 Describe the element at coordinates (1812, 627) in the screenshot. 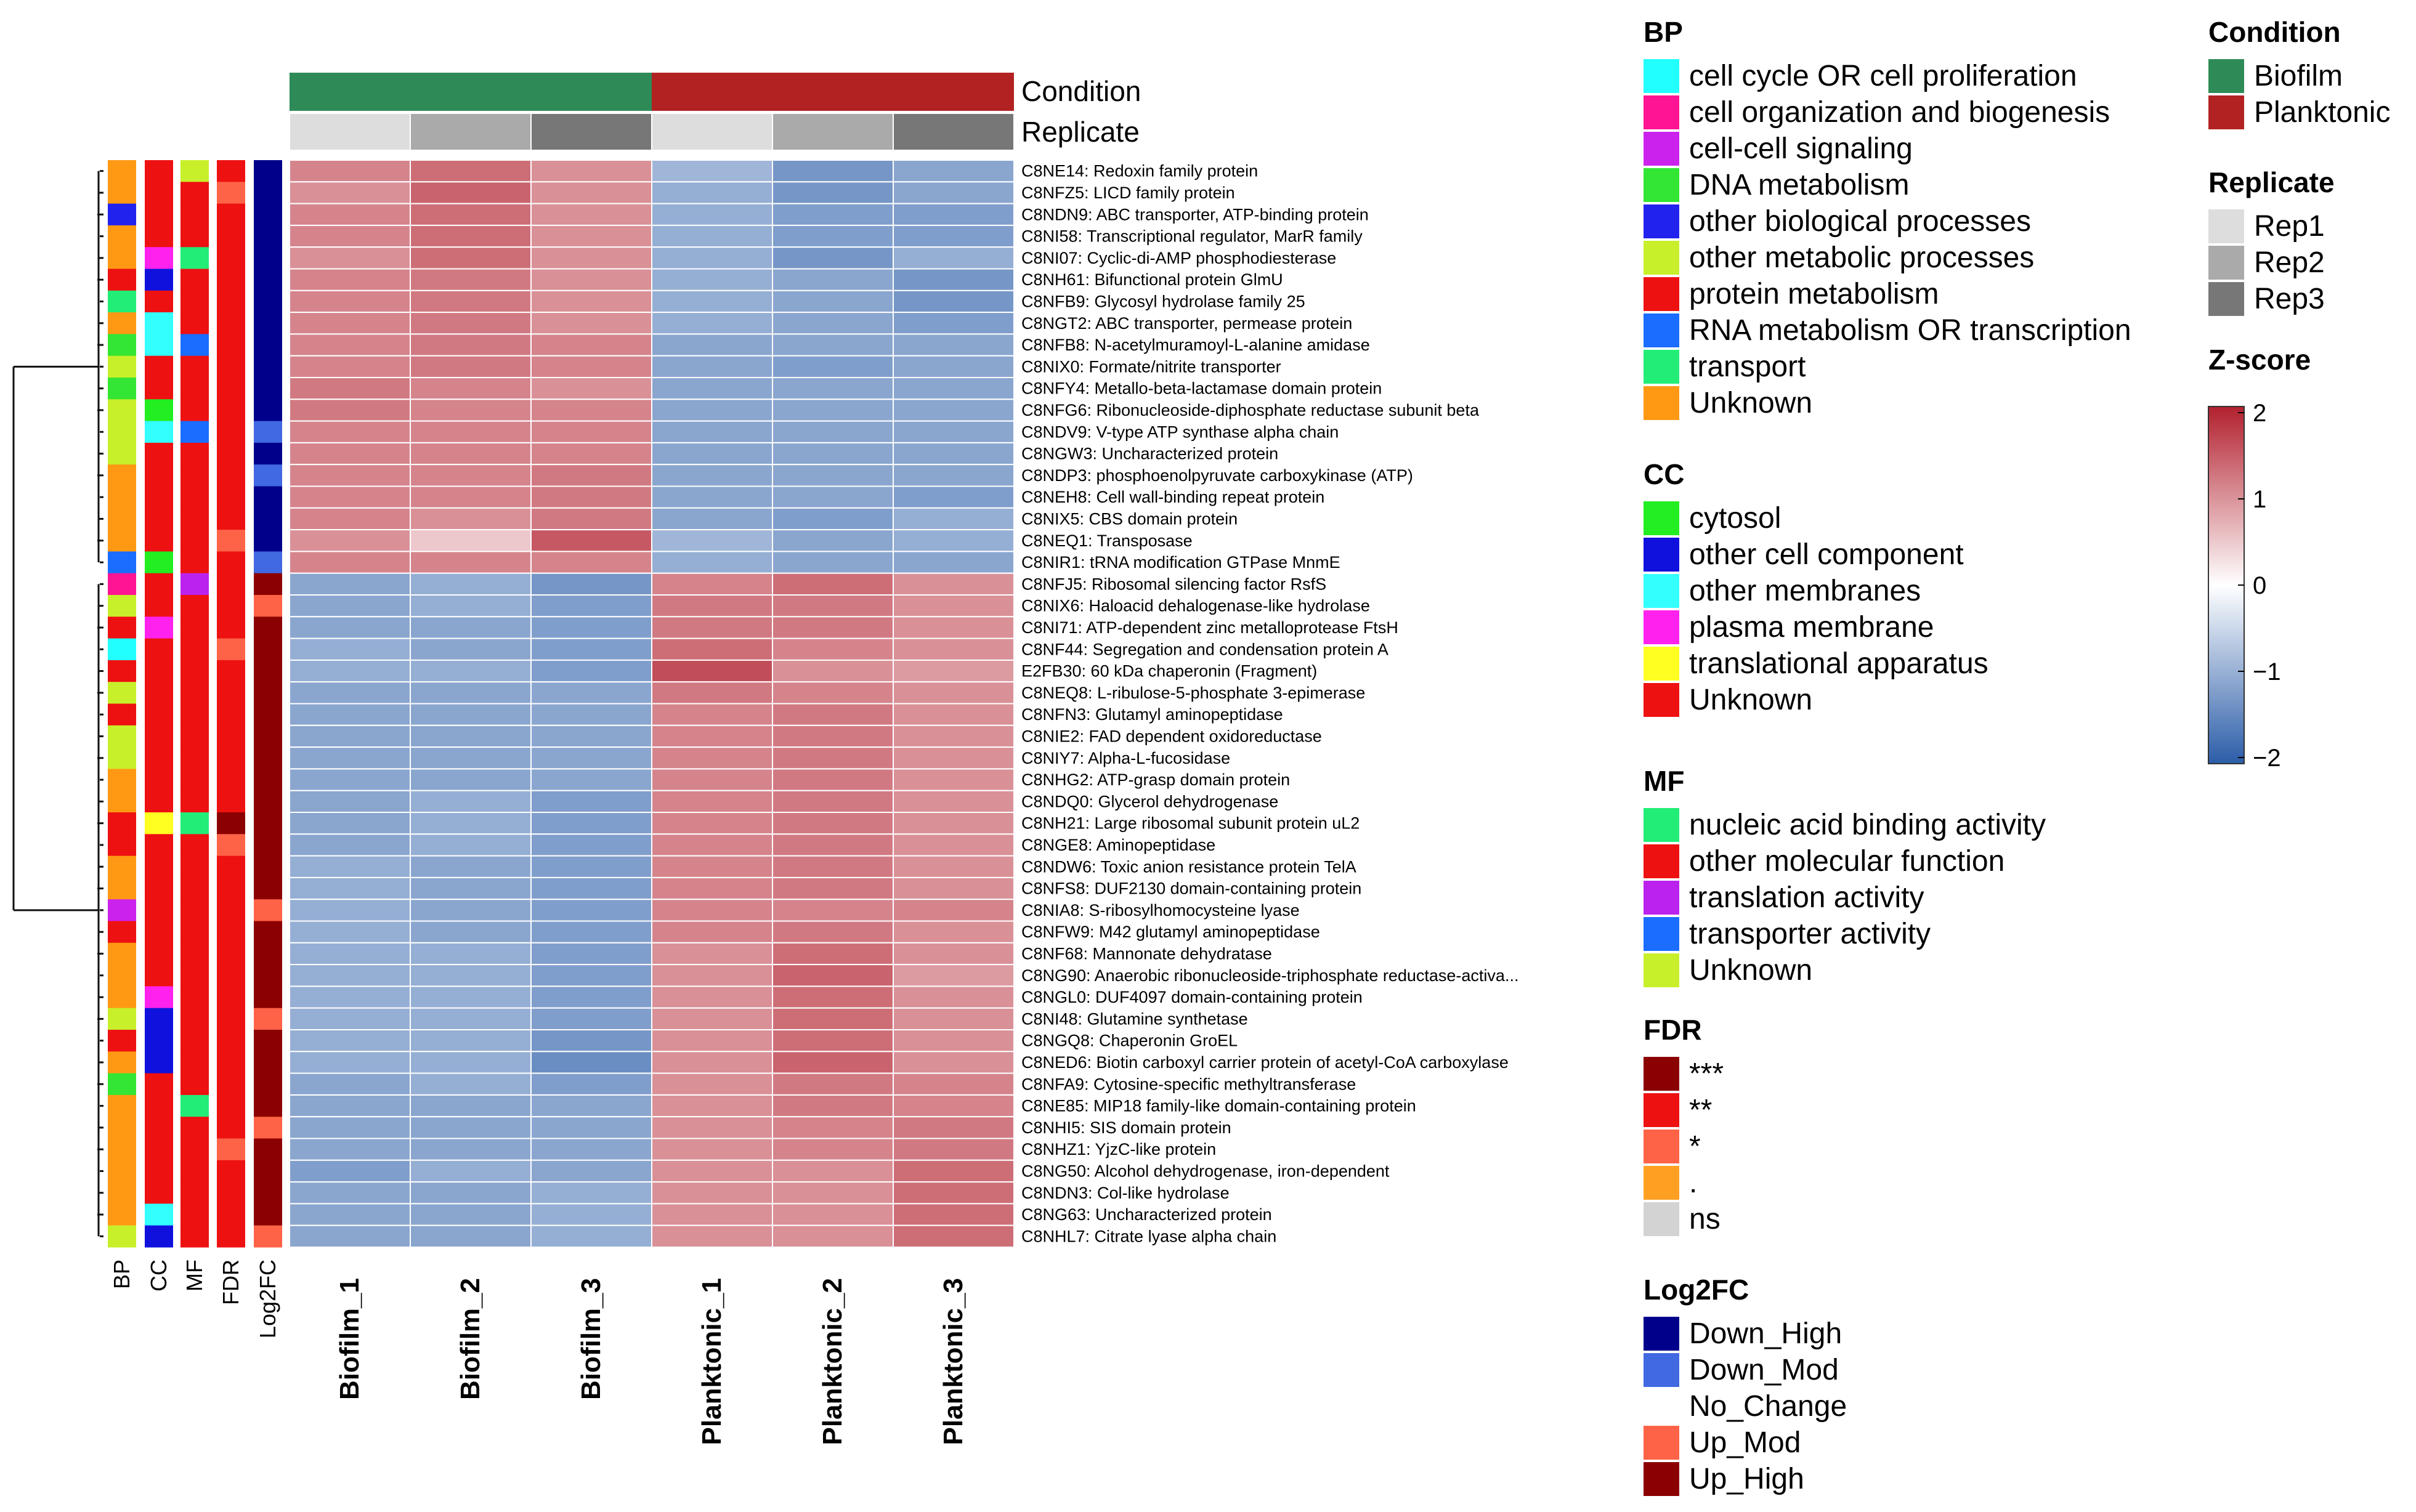

I see `legend-label: plasma membrane` at that location.